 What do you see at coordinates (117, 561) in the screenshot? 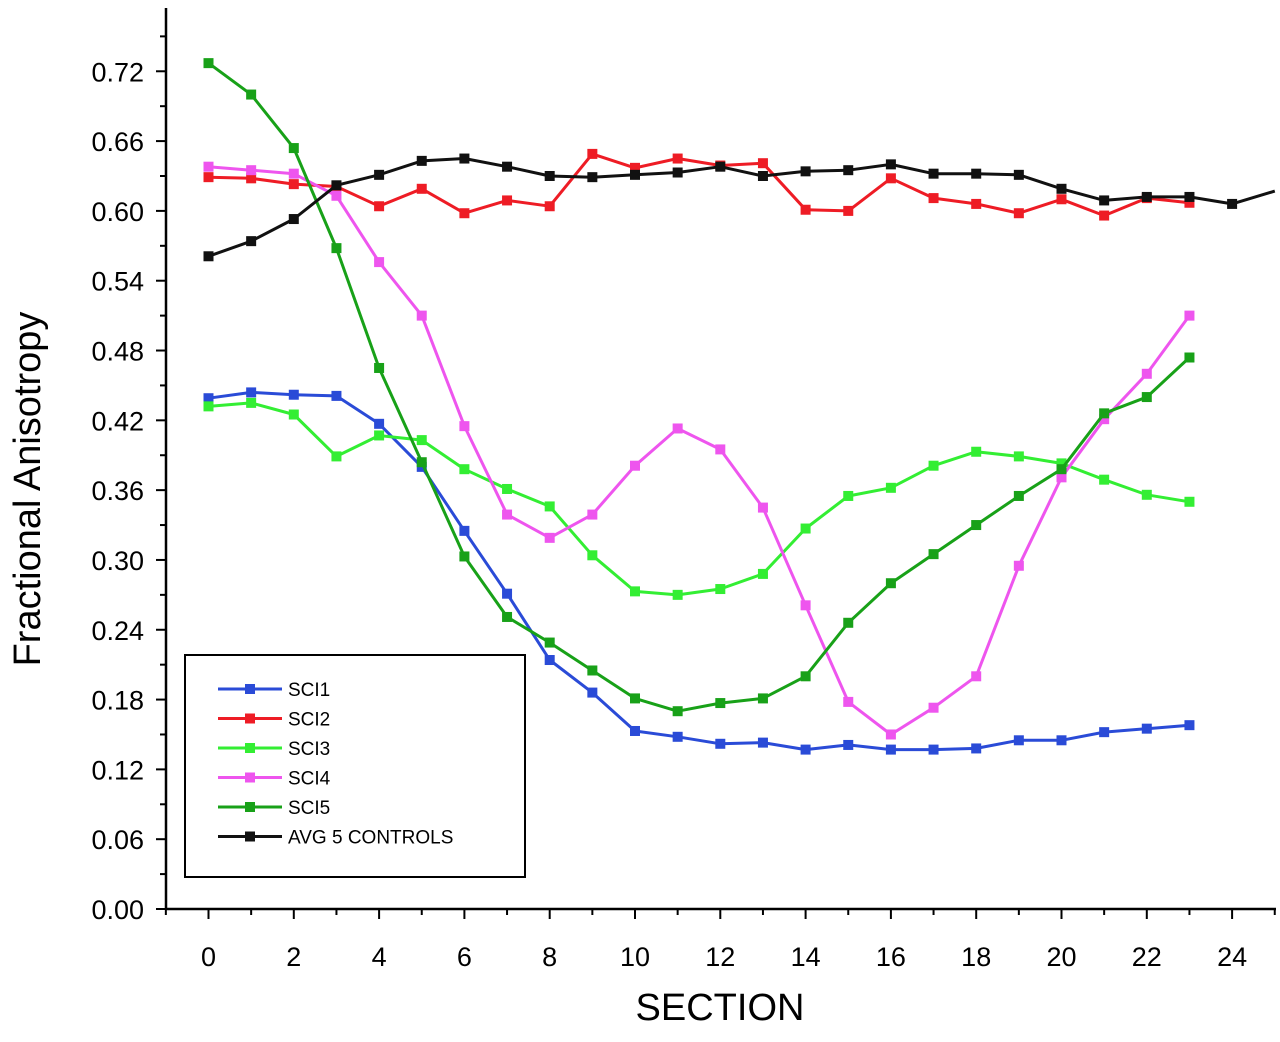
I see `y-tick-label: 0.30` at bounding box center [117, 561].